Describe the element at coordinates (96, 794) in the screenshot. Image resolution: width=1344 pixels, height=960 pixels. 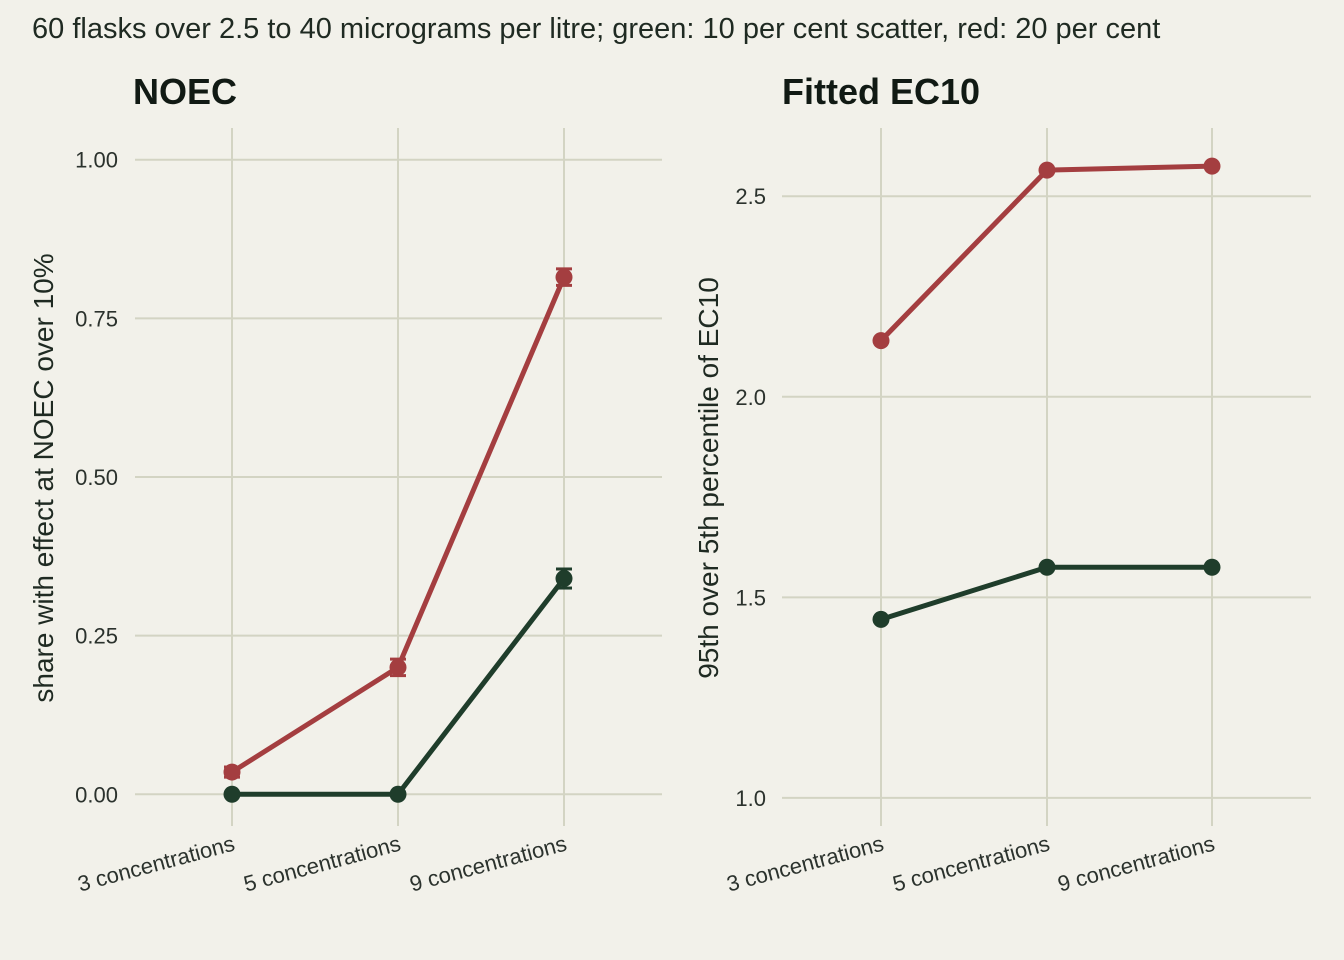
I see `y-tick-label: 0.00` at that location.